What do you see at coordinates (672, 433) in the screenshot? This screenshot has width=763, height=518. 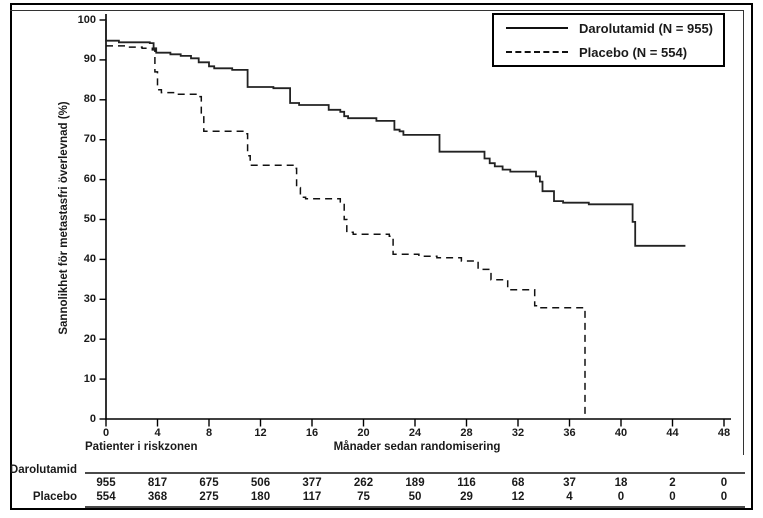 I see `x-tick-label: 44` at bounding box center [672, 433].